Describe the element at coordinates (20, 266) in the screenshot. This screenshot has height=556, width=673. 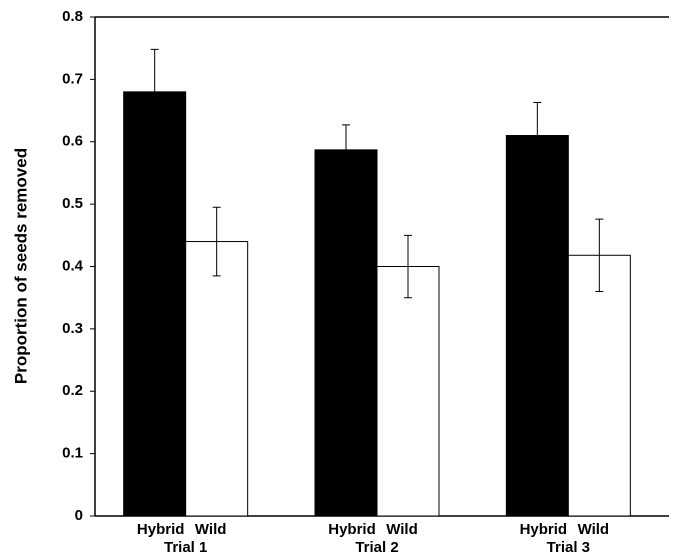
I see `y-axis-label: Proportion of seeds removed` at that location.